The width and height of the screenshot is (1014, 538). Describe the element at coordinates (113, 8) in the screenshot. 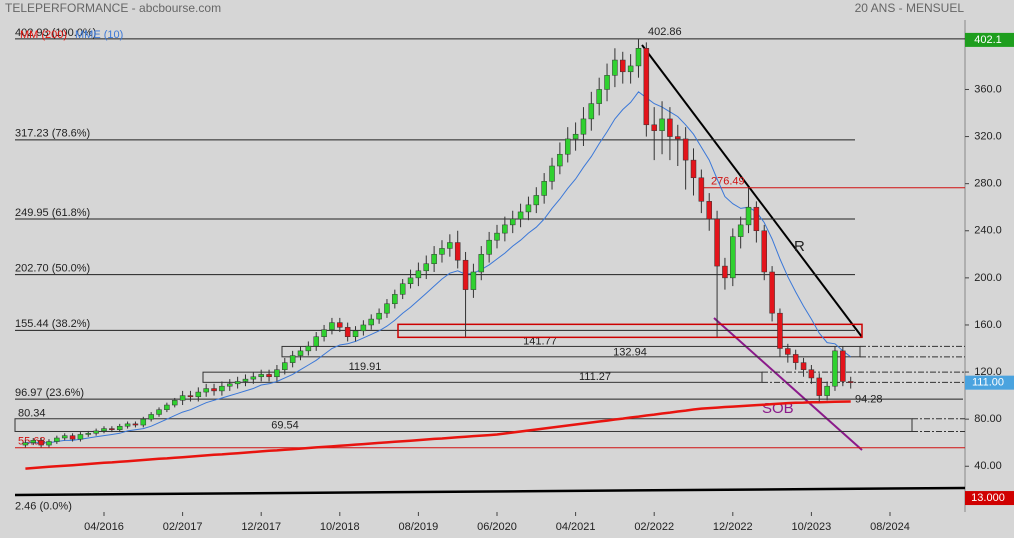

I see `chart-title: TELEPERFORMANCE - abcbourse.com` at that location.